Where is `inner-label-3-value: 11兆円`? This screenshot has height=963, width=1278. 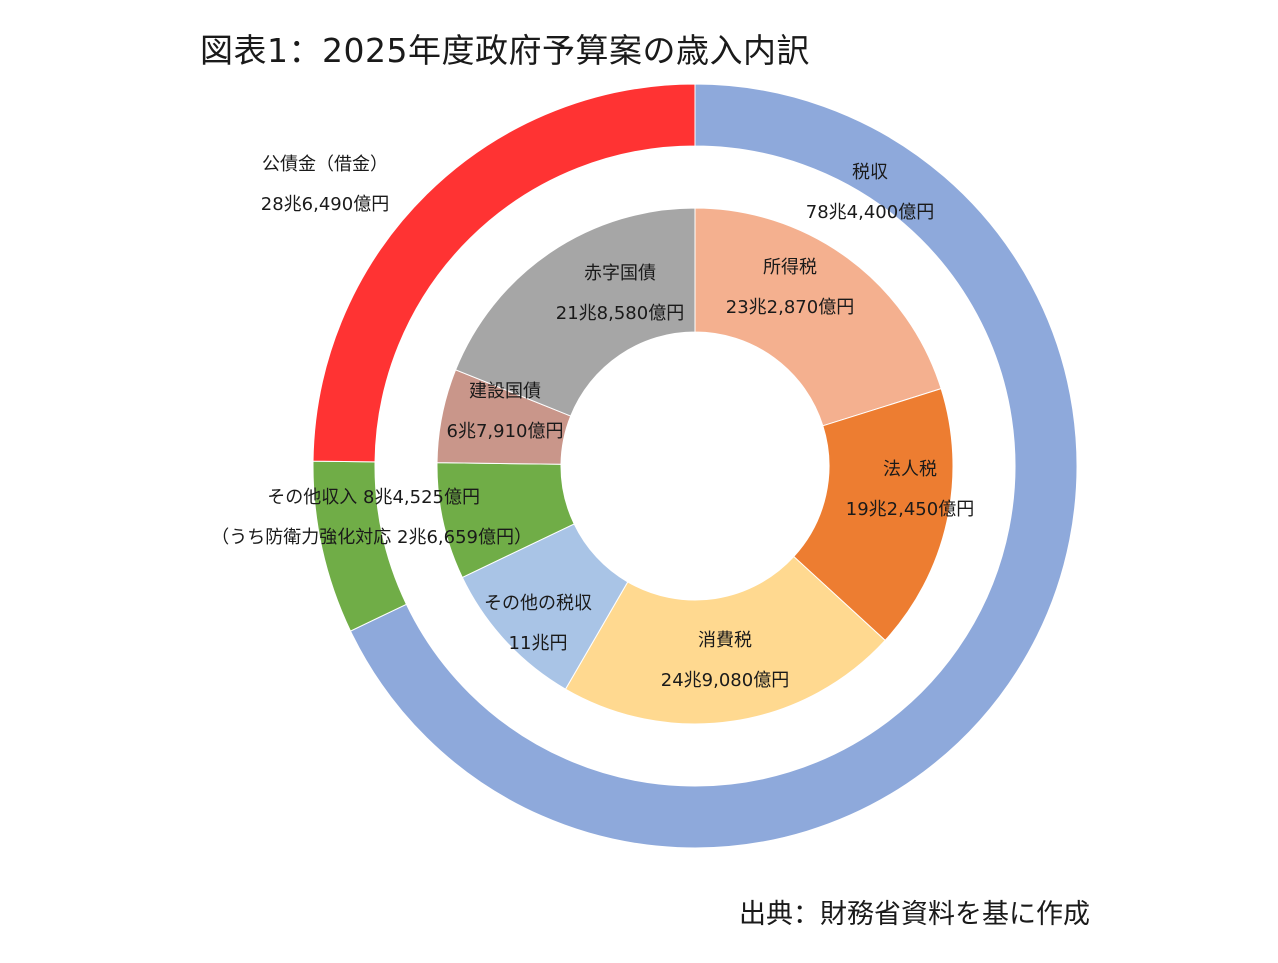 inner-label-3-value: 11兆円 is located at coordinates (538, 643).